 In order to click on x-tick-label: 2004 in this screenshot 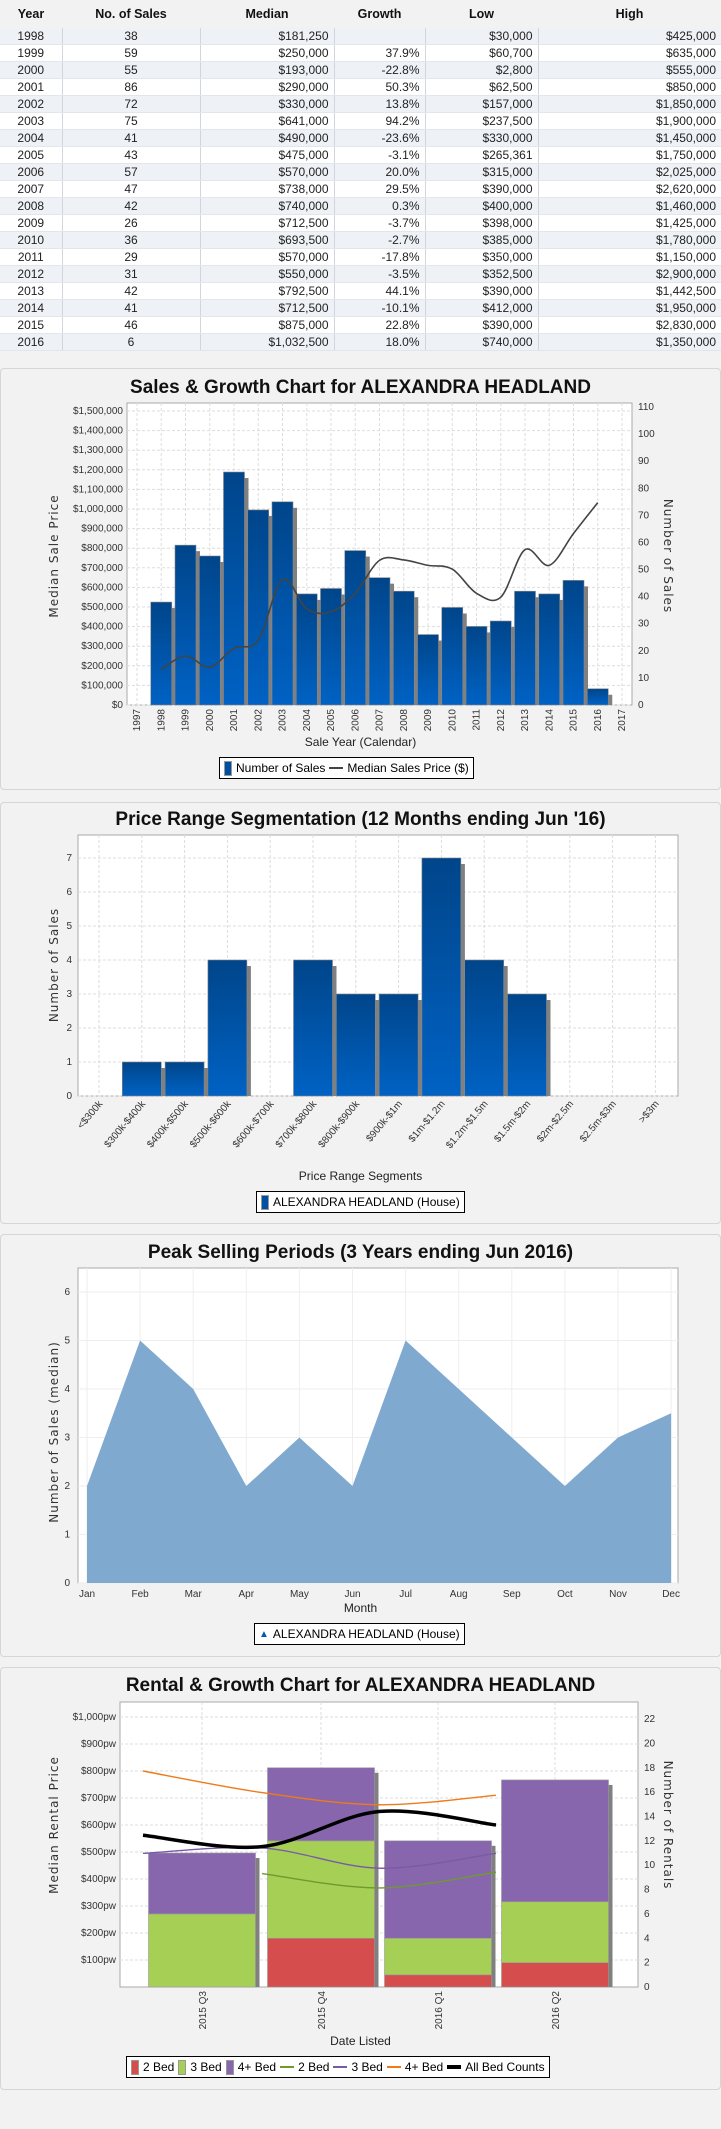, I will do `click(307, 720)`.